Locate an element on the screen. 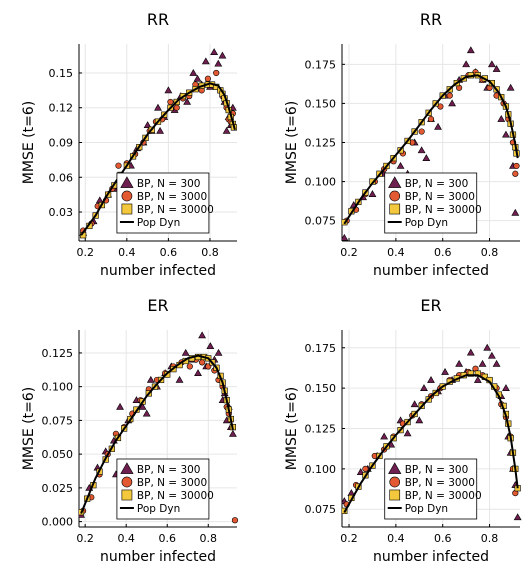 This screenshot has width=525, height=565. y-tick-label: 0.03 is located at coordinates (61, 212).